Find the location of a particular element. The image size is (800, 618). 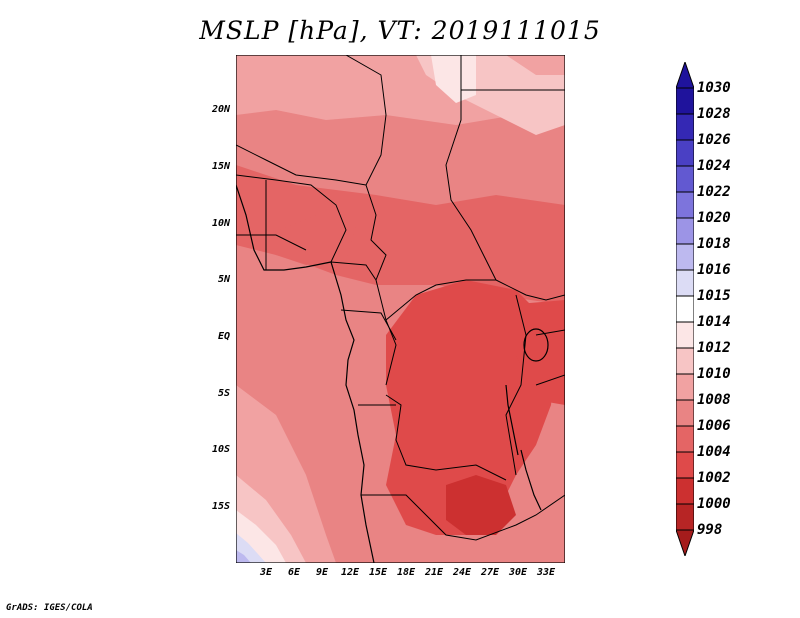

colorbar-label-1028: 1028 is located at coordinates (714, 114).